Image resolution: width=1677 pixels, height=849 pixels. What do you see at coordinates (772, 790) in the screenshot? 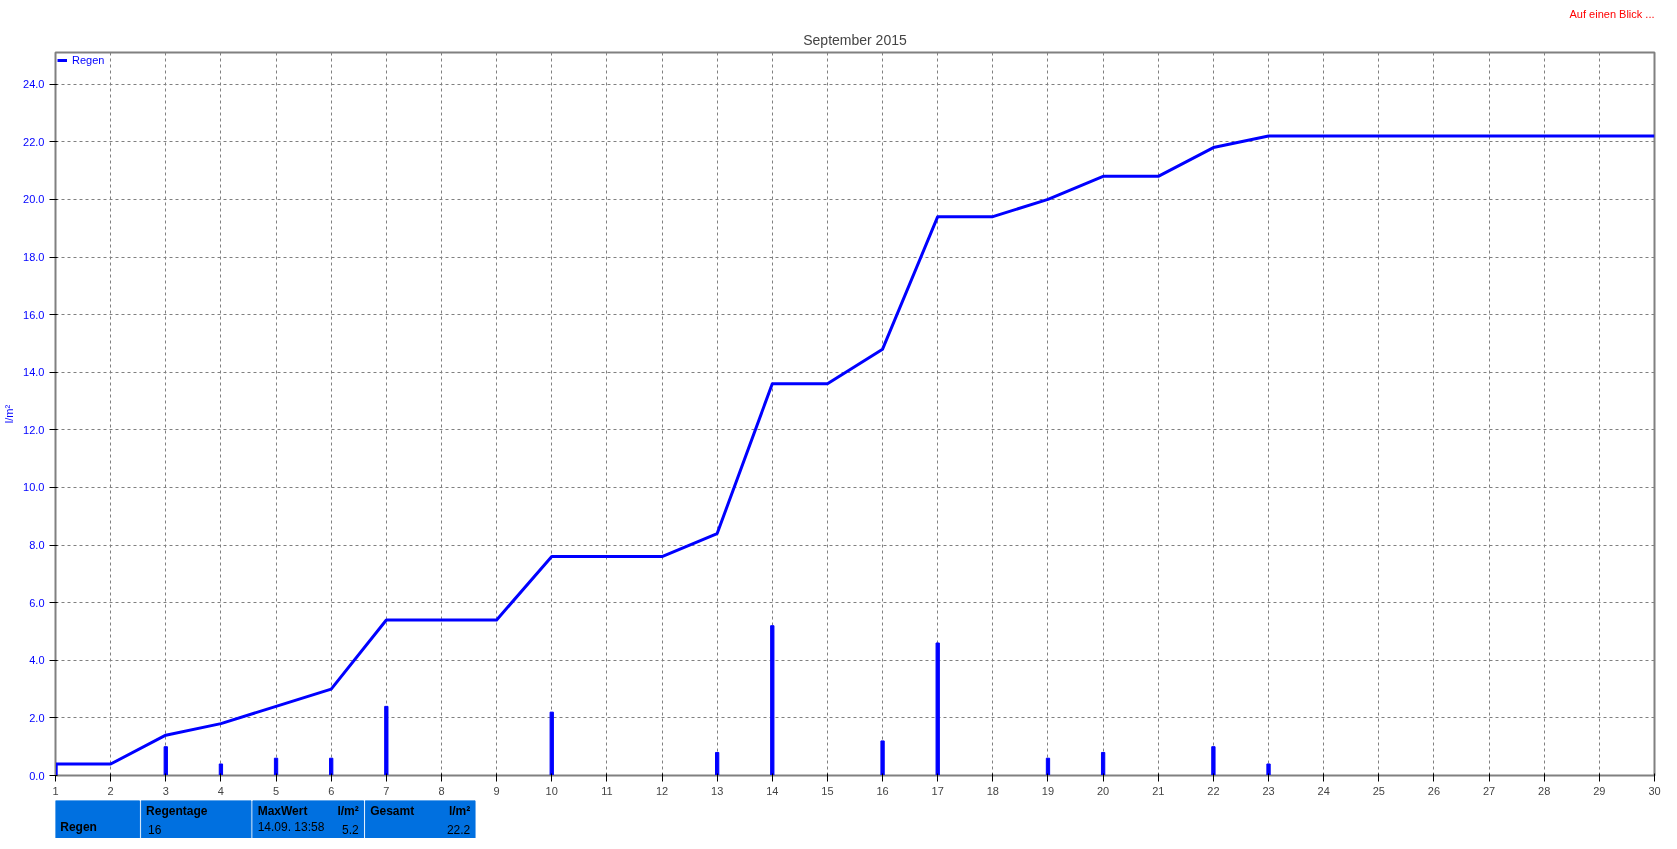
I see `x-tick-label: 14` at bounding box center [772, 790].